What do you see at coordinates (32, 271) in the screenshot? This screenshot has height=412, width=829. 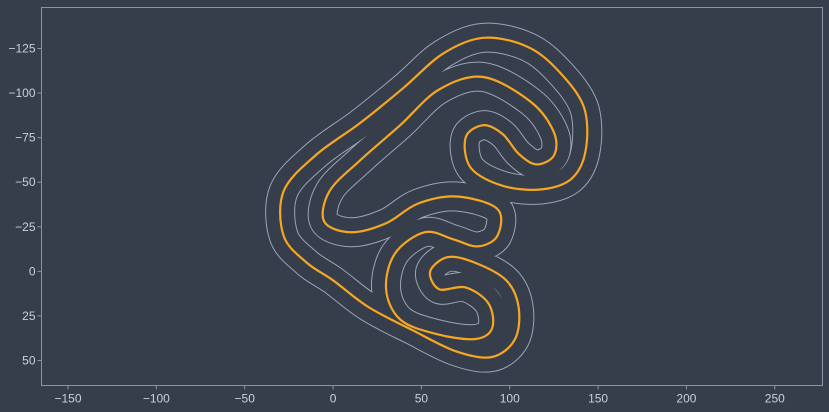 I see `y-tick-label: 0` at bounding box center [32, 271].